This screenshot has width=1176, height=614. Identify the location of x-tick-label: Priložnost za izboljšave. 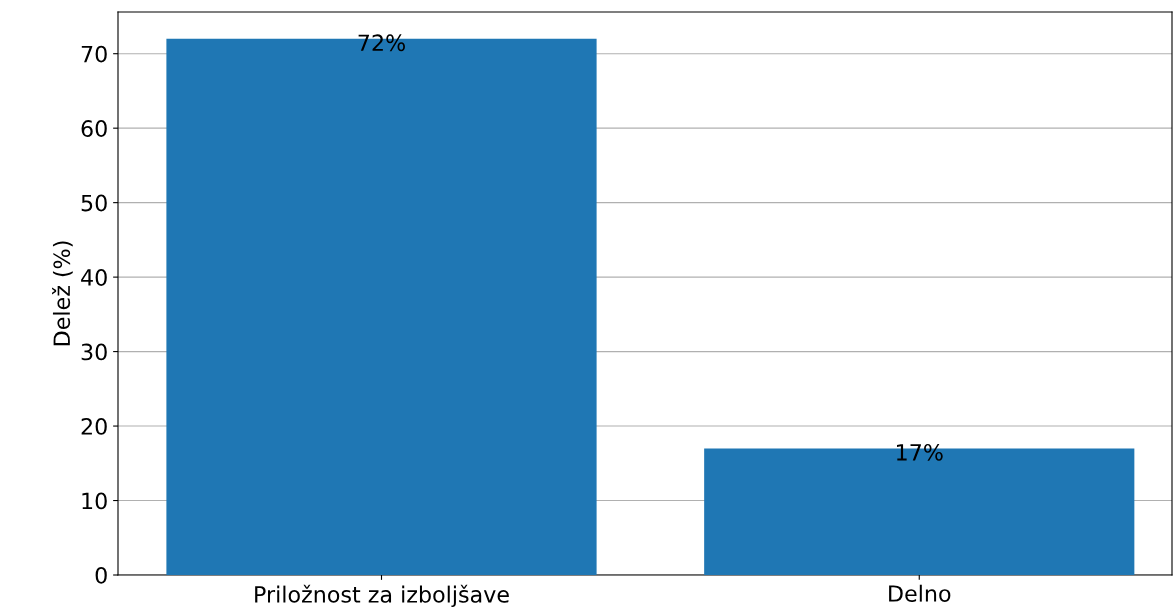
(382, 596).